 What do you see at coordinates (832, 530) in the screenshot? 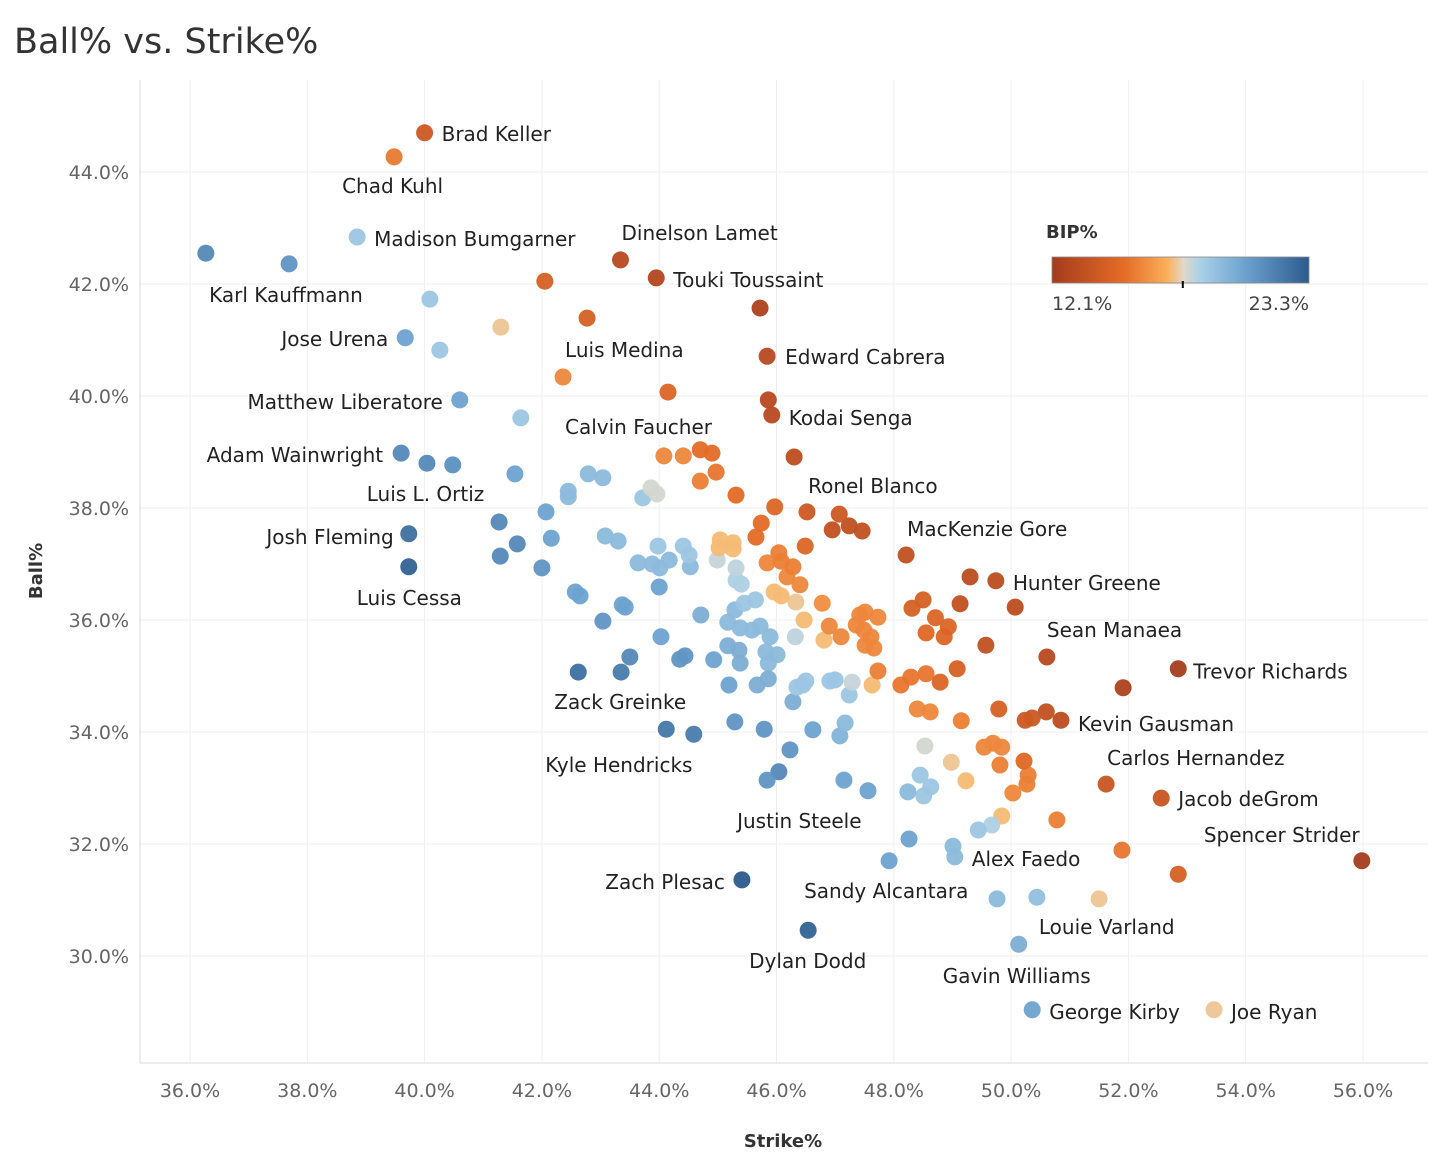
I see `data-point: Strike% 46.95, Ball% 37.61, BIP% 13.5` at bounding box center [832, 530].